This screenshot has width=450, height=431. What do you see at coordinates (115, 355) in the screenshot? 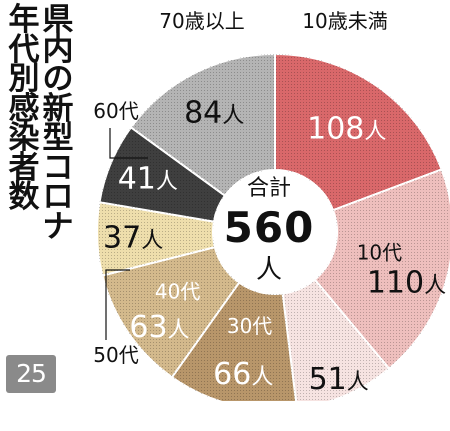
I see `slice-name-label-fifties: 50代` at bounding box center [115, 355].